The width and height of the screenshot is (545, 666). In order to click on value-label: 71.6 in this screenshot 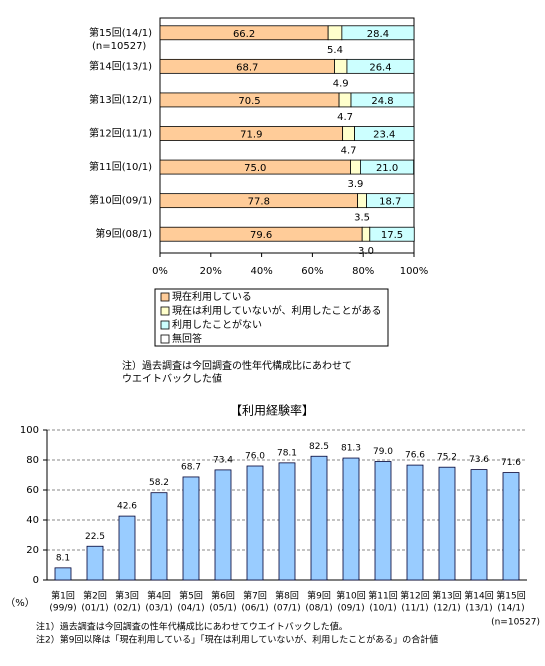, I will do `click(511, 463)`.